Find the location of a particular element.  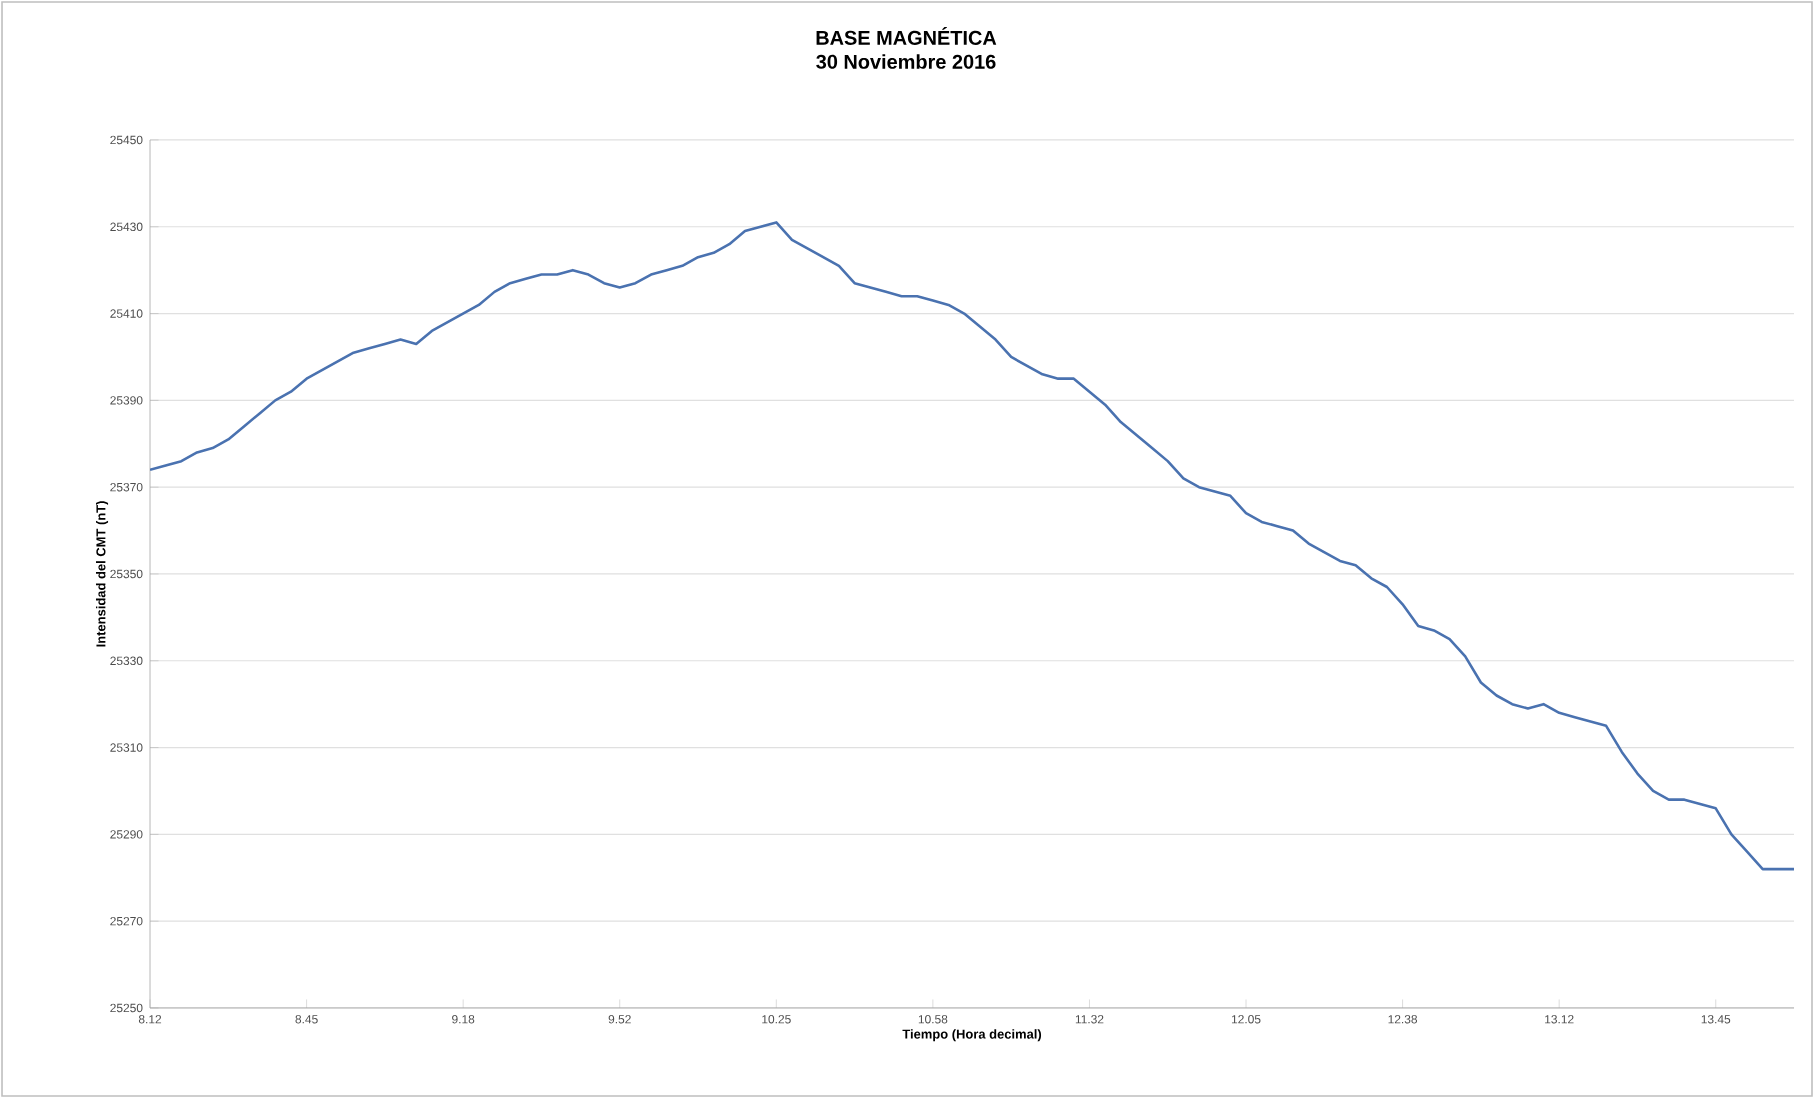

chart-subtitle: 30 Noviembre 2016 is located at coordinates (906, 61).